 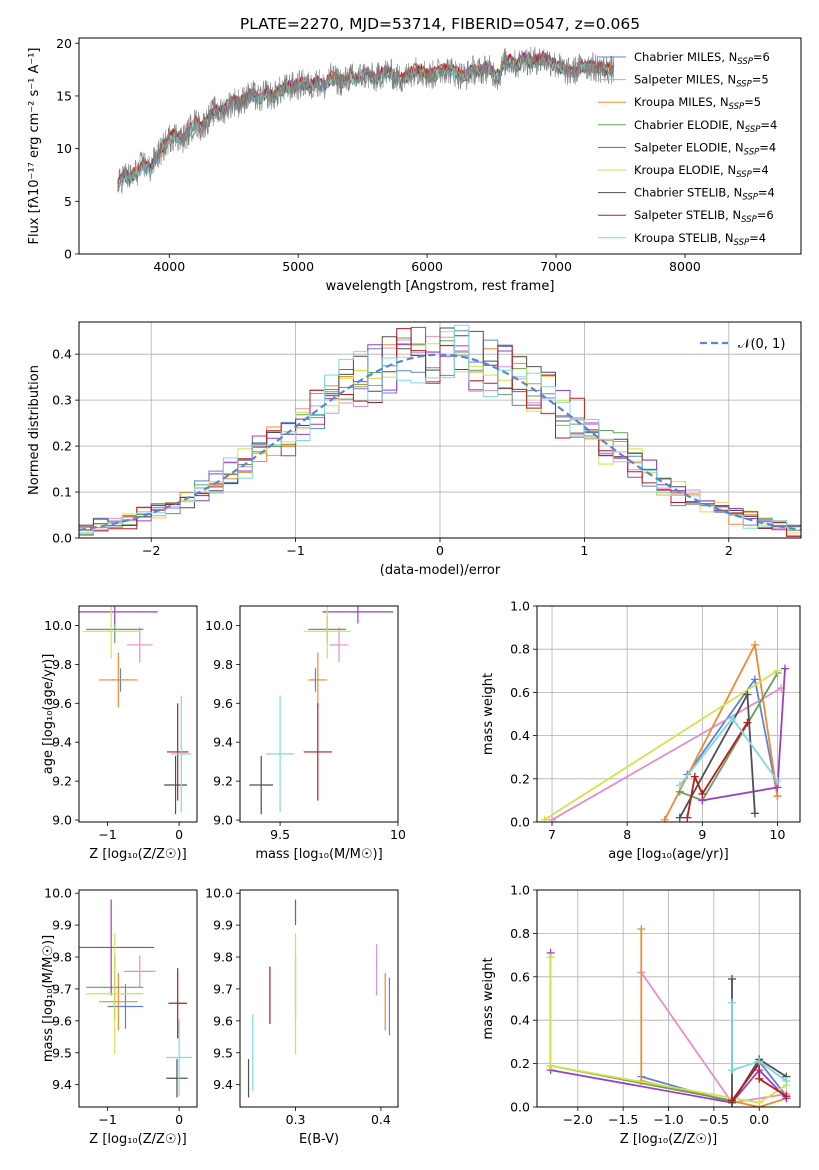 What do you see at coordinates (365, 123) in the screenshot?
I see `model-spectrum-line` at bounding box center [365, 123].